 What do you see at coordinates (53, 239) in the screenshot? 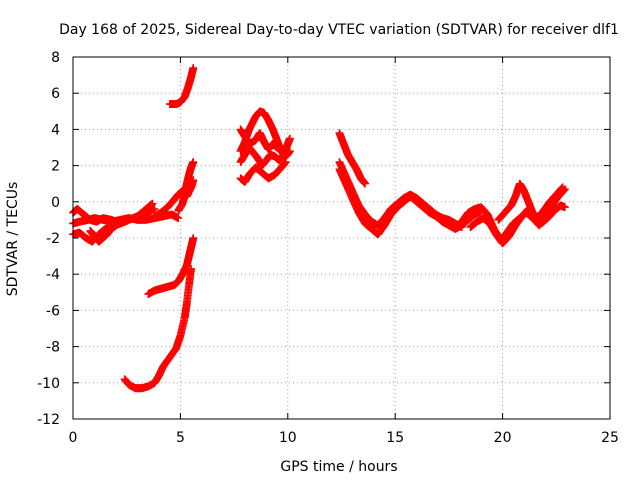
I see `y-tick-label: -2` at bounding box center [53, 239].